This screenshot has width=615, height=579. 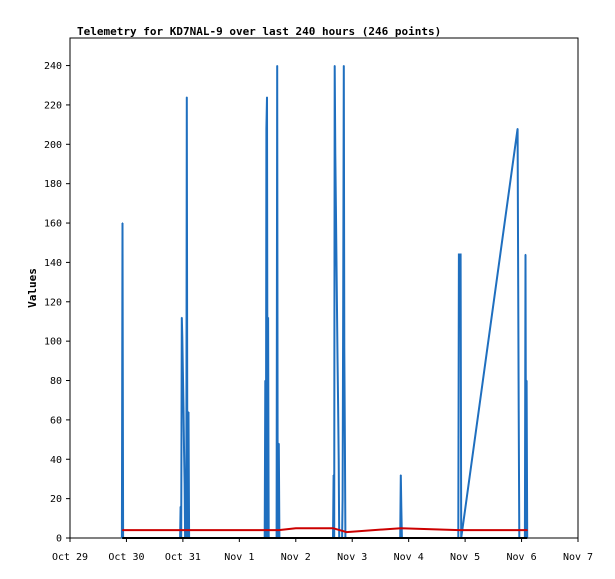 What do you see at coordinates (56, 460) in the screenshot?
I see `y-tick-label: 40` at bounding box center [56, 460].